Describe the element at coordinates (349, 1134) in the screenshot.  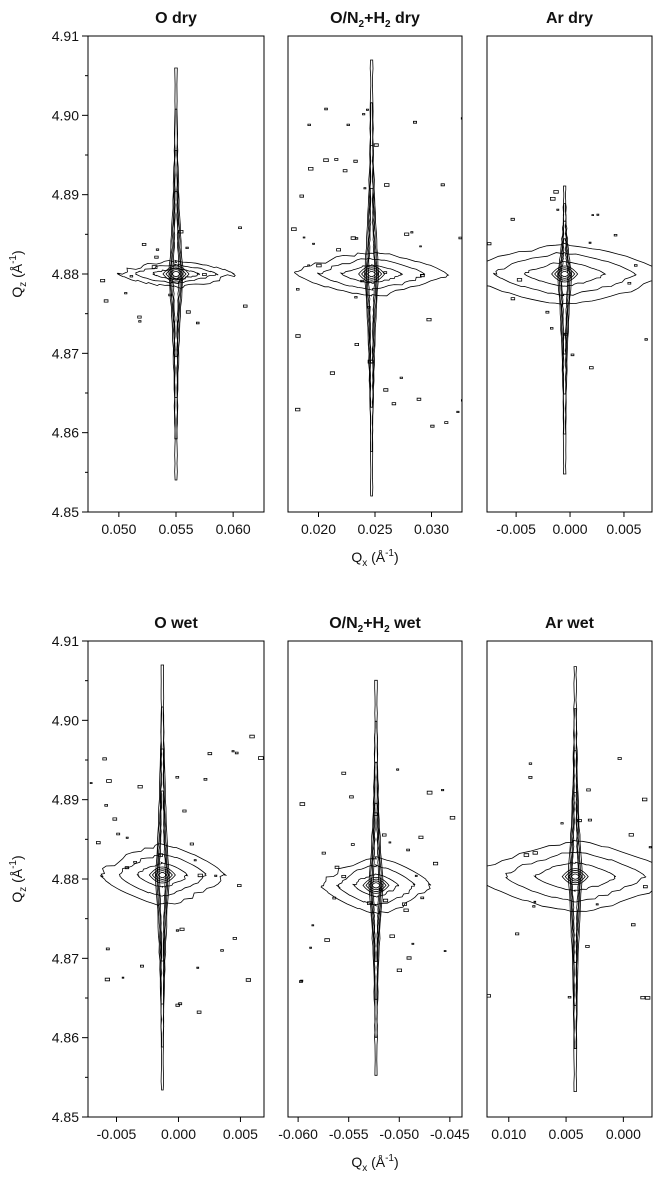
I see `x-tick-label: -0.055` at that location.